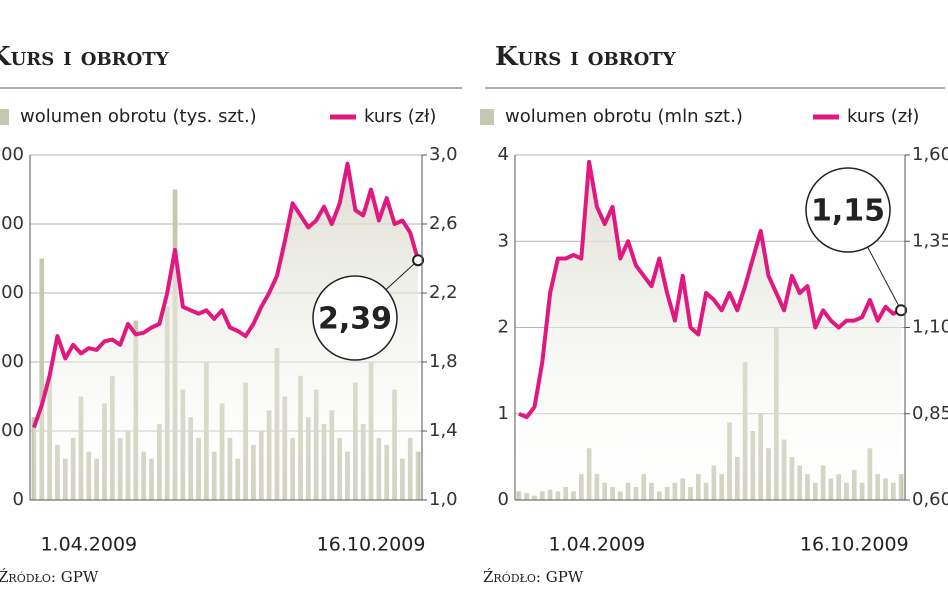  What do you see at coordinates (12, 430) in the screenshot?
I see `y-tick-label: 100` at bounding box center [12, 430].